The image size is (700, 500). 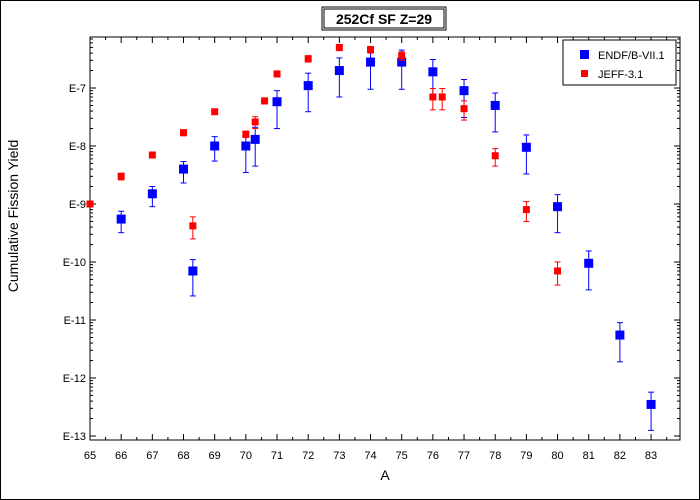 What do you see at coordinates (246, 456) in the screenshot?
I see `x-tick-label: 70` at bounding box center [246, 456].